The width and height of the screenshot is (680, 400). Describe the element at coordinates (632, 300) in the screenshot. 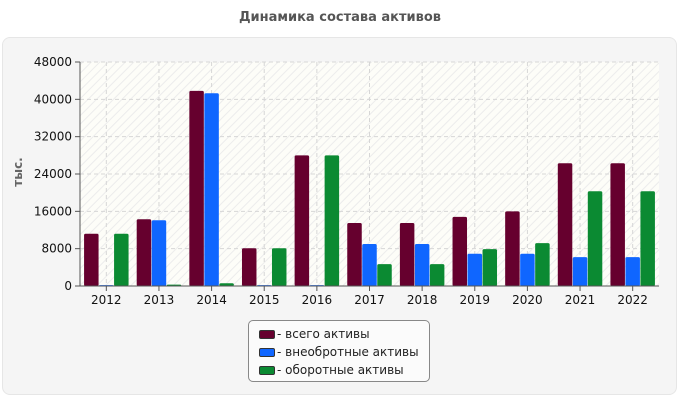

I see `x-tick-label: 2022` at that location.